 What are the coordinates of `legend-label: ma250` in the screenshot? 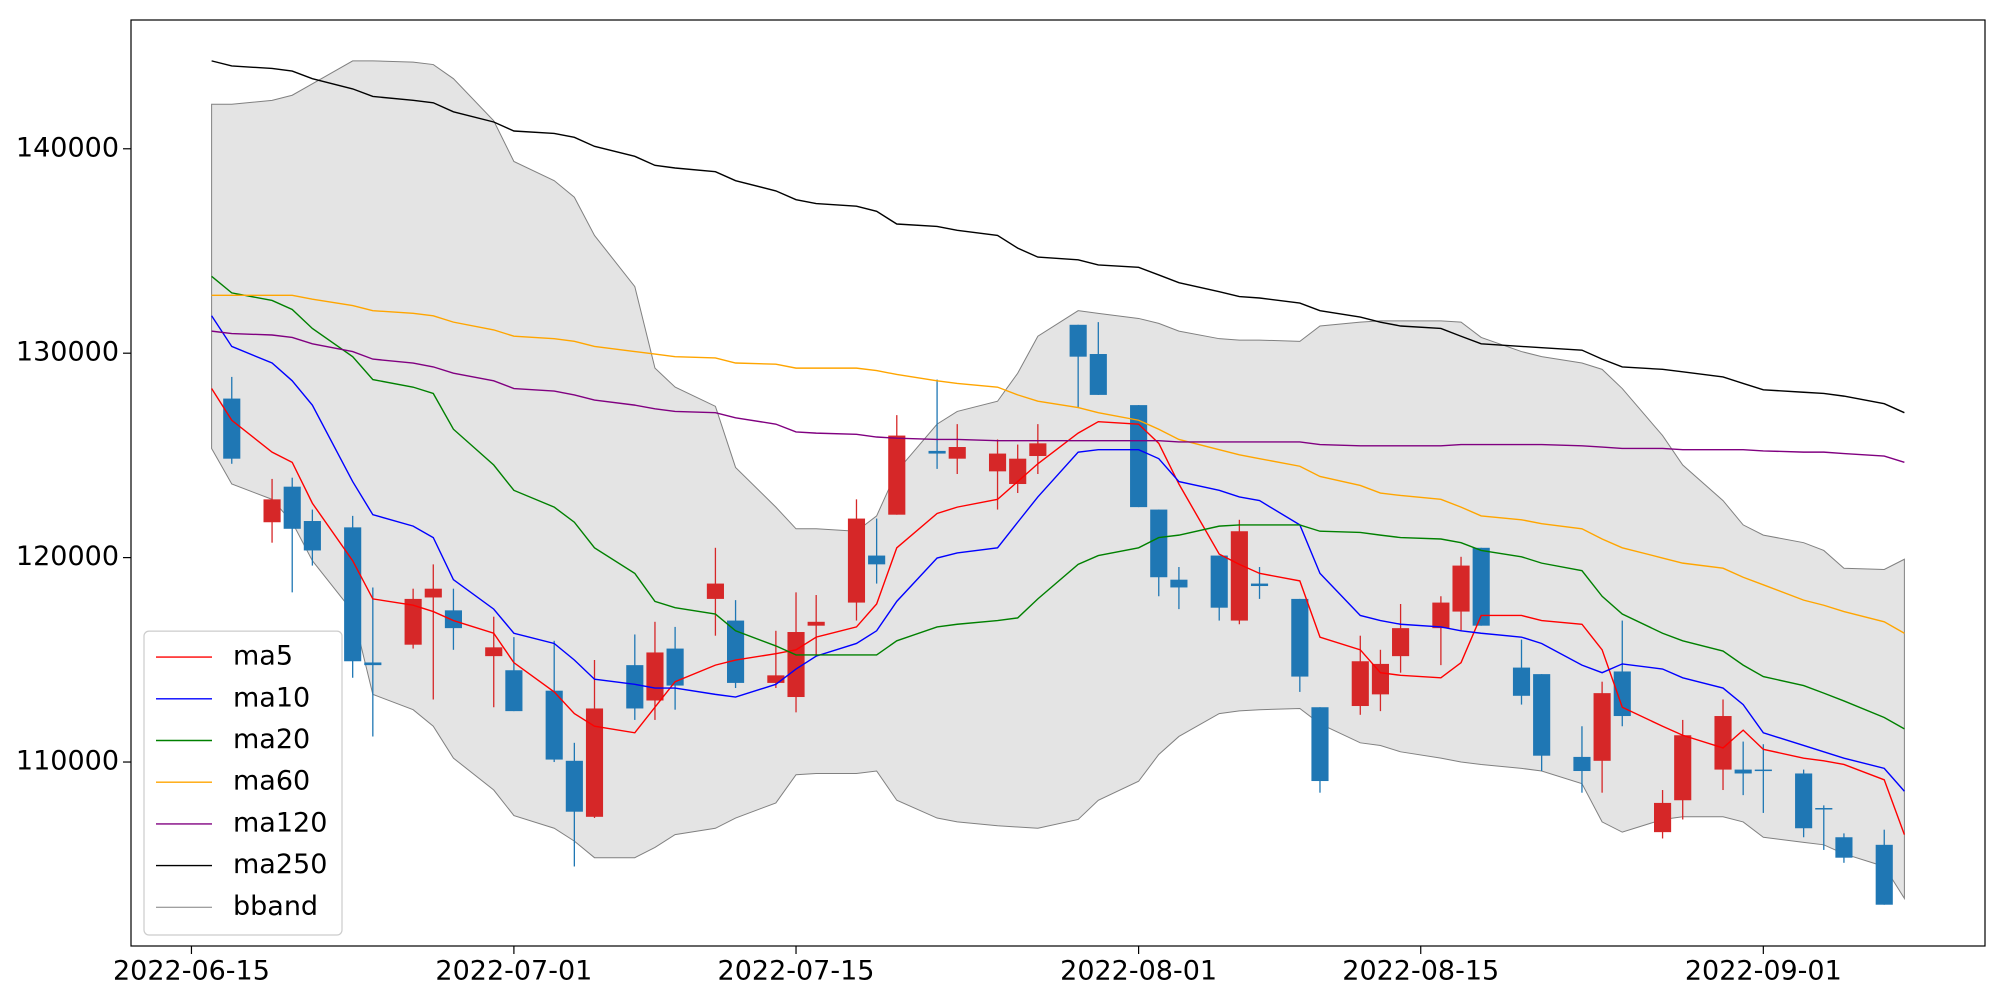 It's located at (280, 864).